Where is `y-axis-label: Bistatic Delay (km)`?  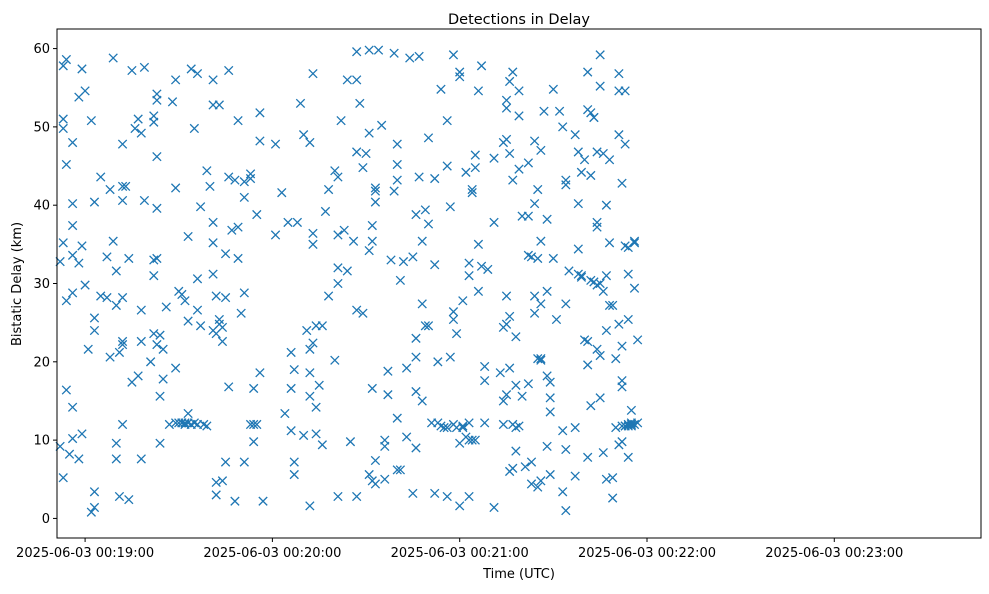
y-axis-label: Bistatic Delay (km) is located at coordinates (17, 284).